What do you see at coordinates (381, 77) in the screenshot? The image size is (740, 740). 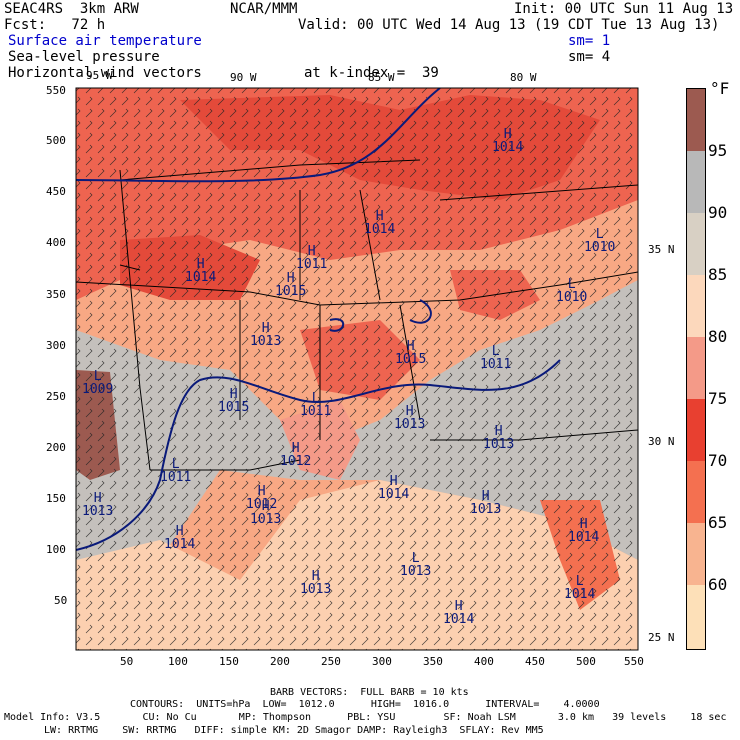 I see `lon-label-85w: 85 W` at bounding box center [381, 77].